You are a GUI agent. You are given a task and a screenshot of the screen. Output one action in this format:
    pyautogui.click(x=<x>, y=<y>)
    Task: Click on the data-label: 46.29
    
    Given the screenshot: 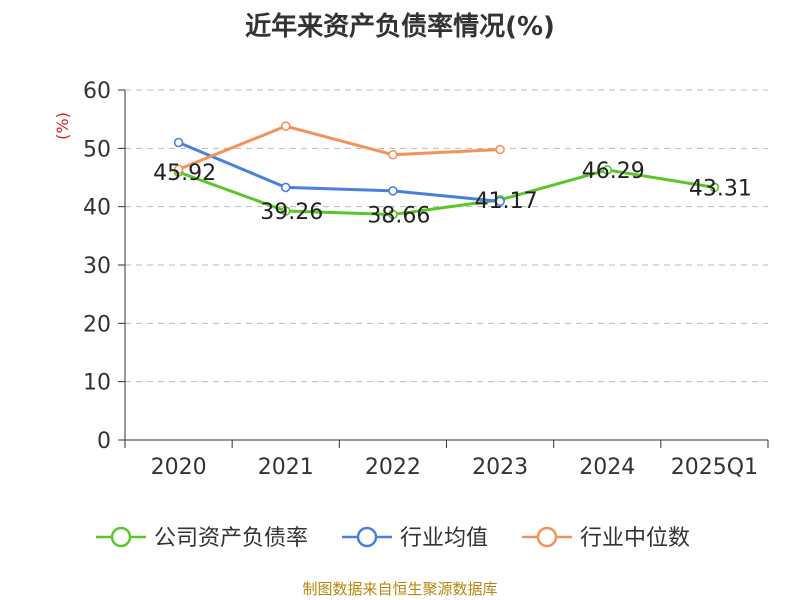 What is the action you would take?
    pyautogui.click(x=613, y=171)
    